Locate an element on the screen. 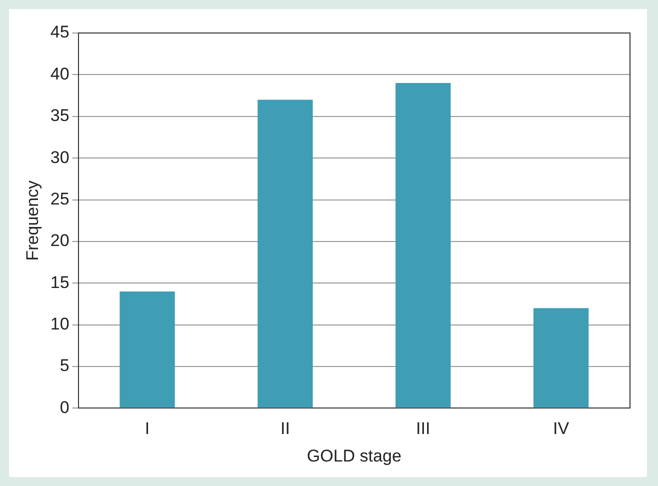 The width and height of the screenshot is (658, 486). x-tick-label: II is located at coordinates (285, 428).